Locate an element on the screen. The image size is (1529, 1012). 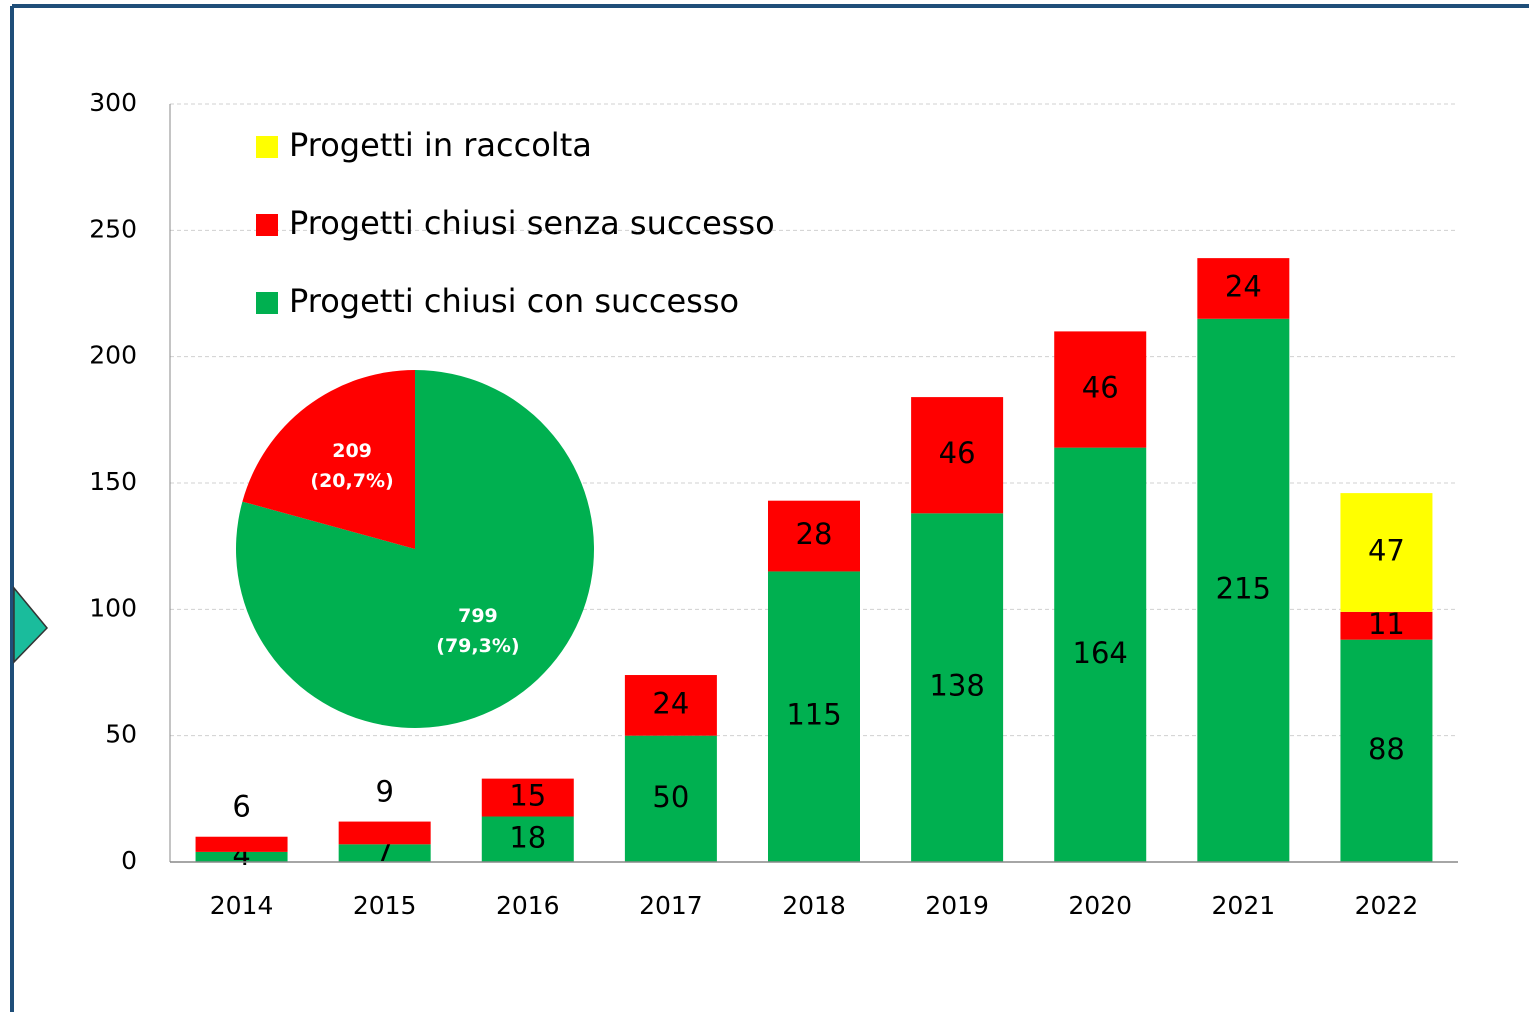
data-label: 164 is located at coordinates (1100, 653).